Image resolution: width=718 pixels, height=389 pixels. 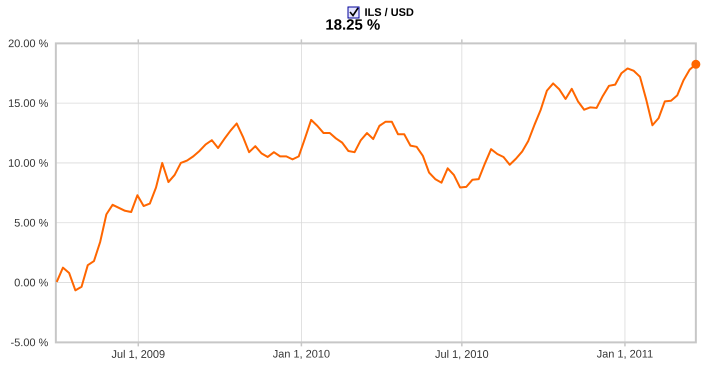 What do you see at coordinates (461, 355) in the screenshot?
I see `x-tick-label: Jul 1, 2010` at bounding box center [461, 355].